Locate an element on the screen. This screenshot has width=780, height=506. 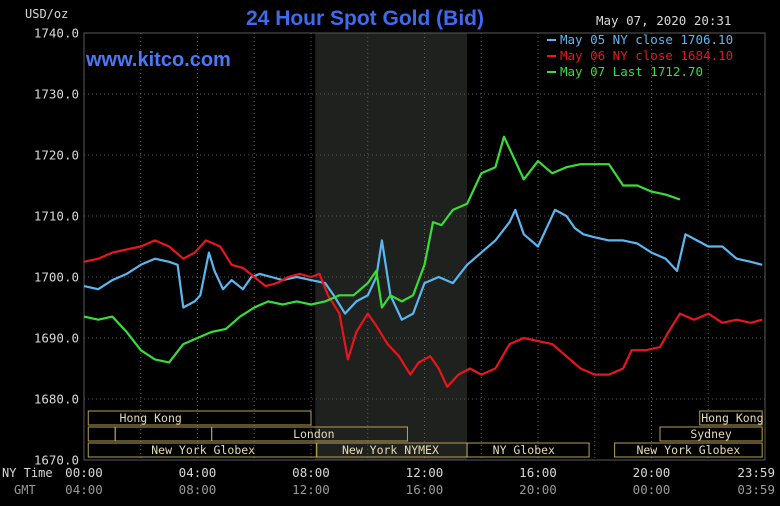
x-tick-label-gmt: 00:00 is located at coordinates (652, 489).